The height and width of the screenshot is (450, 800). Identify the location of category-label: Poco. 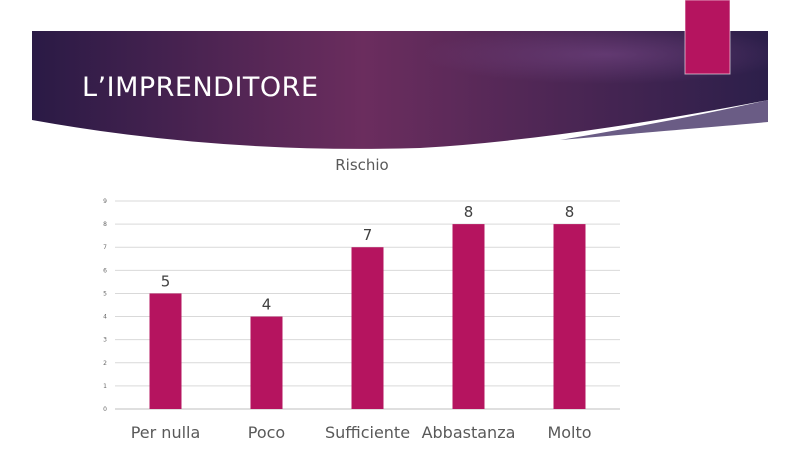
(266, 432).